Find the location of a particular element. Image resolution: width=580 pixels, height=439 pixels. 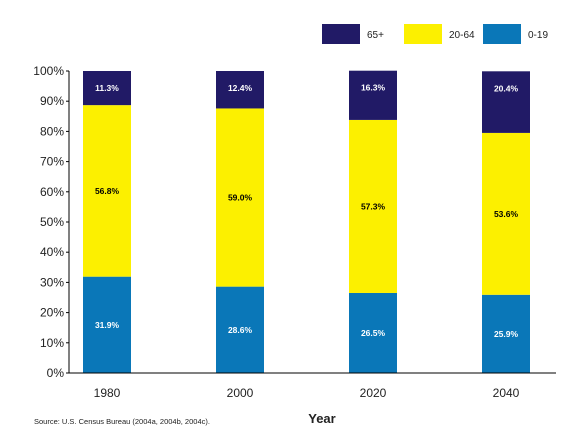

legend-label: 20-64 is located at coordinates (462, 35).